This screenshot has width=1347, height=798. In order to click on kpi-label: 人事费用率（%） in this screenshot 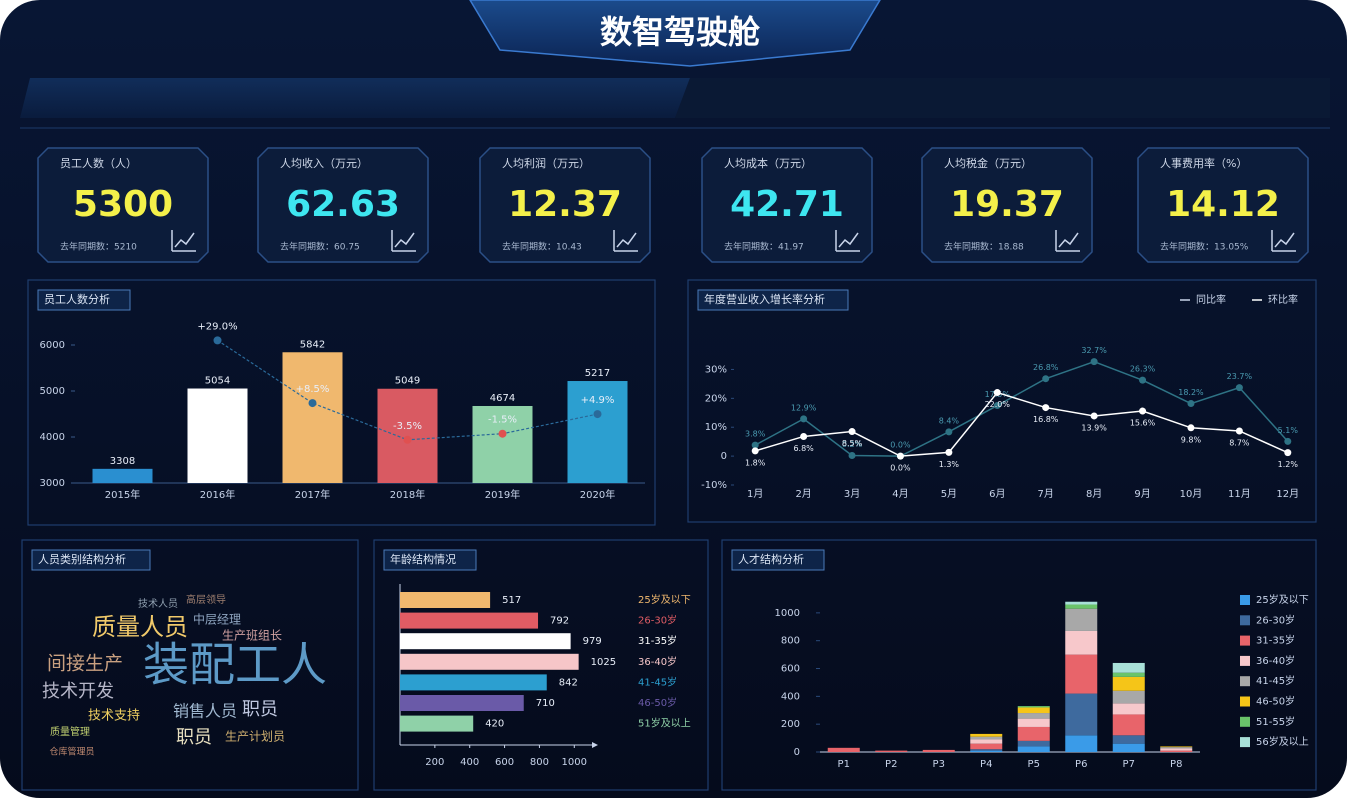, I will do `click(1203, 163)`.